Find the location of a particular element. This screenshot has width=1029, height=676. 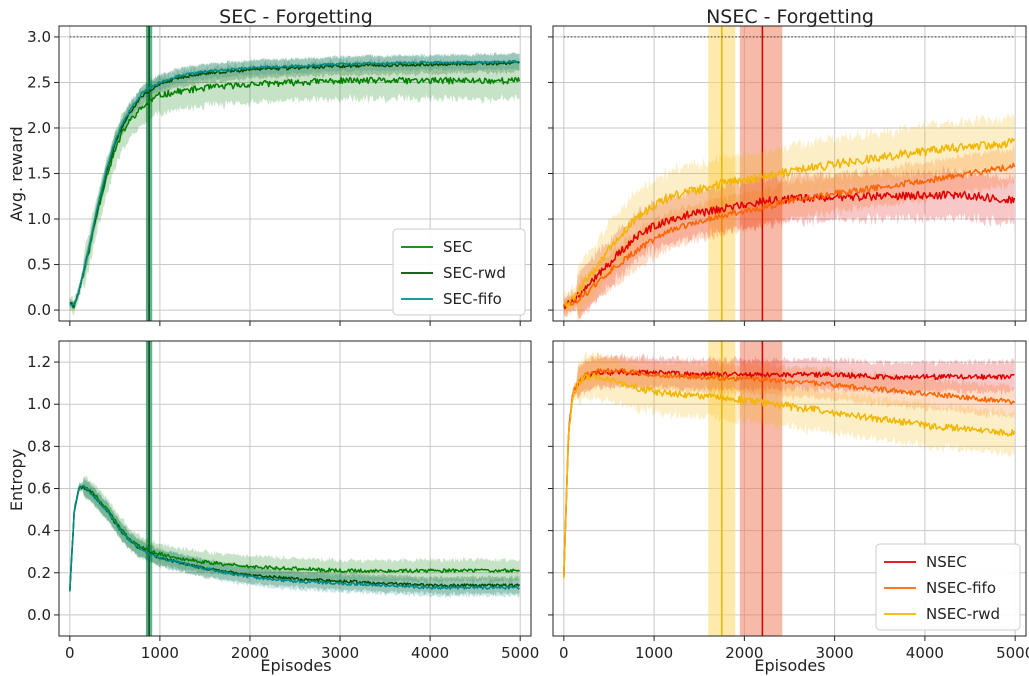

legend-label: NSEC-fifo is located at coordinates (961, 588).